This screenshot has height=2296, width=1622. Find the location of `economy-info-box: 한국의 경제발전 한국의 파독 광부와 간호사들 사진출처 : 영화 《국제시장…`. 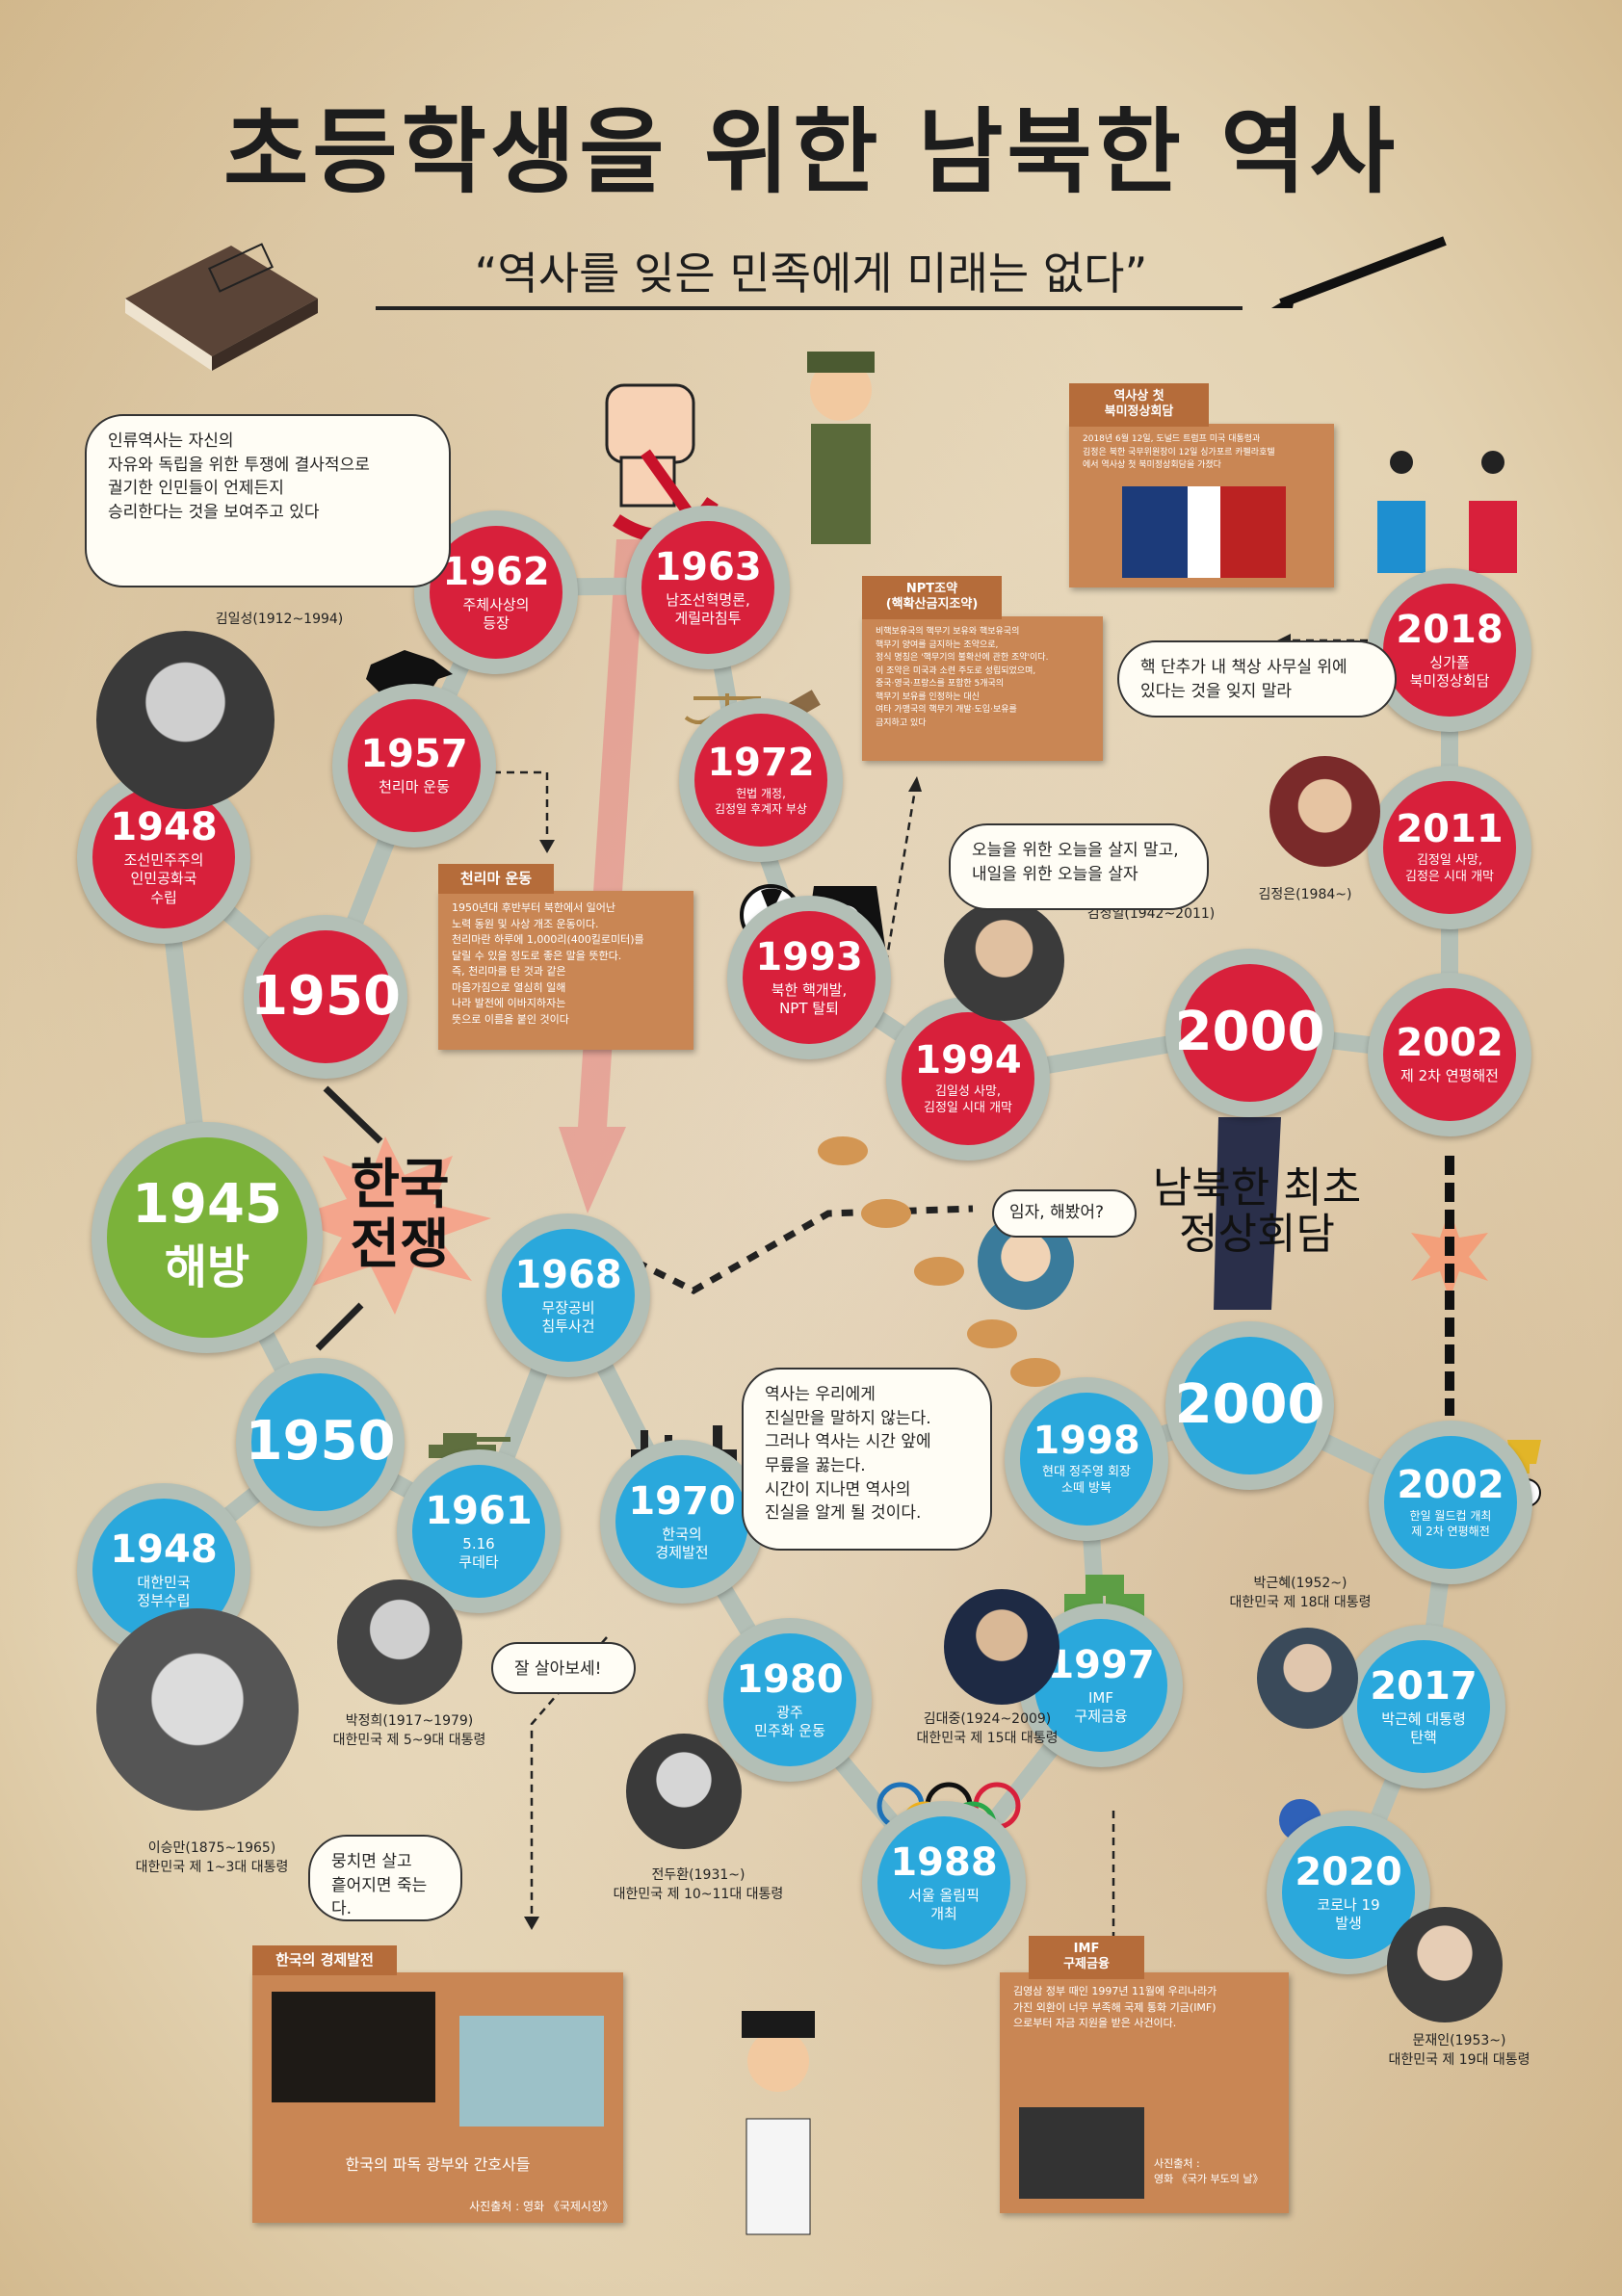

economy-info-box: 한국의 경제발전 한국의 파독 광부와 간호사들 사진출처 : 영화 《국제시장… is located at coordinates (437, 2084).